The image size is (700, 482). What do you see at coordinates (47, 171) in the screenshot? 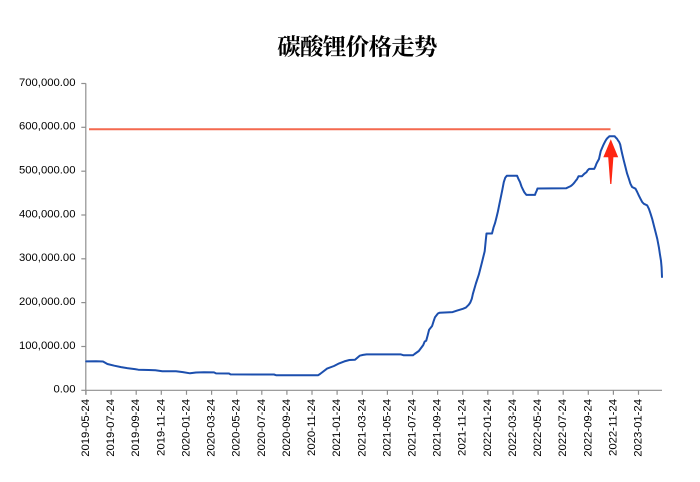
I see `svg-text: 500,000.00` at bounding box center [47, 171].